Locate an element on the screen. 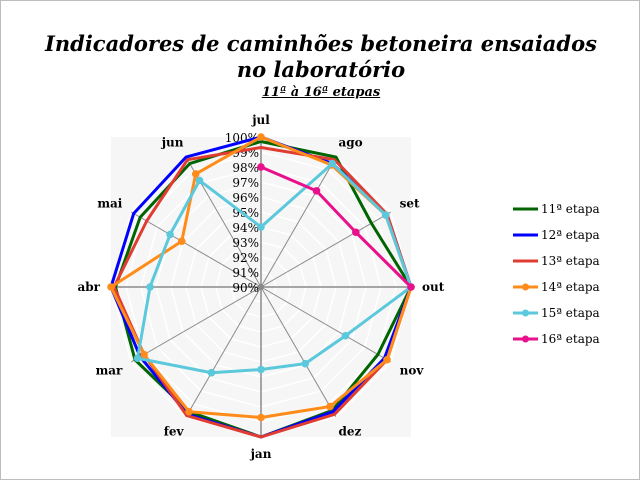 The width and height of the screenshot is (640, 480). tick-label: 92% is located at coordinates (245, 258).